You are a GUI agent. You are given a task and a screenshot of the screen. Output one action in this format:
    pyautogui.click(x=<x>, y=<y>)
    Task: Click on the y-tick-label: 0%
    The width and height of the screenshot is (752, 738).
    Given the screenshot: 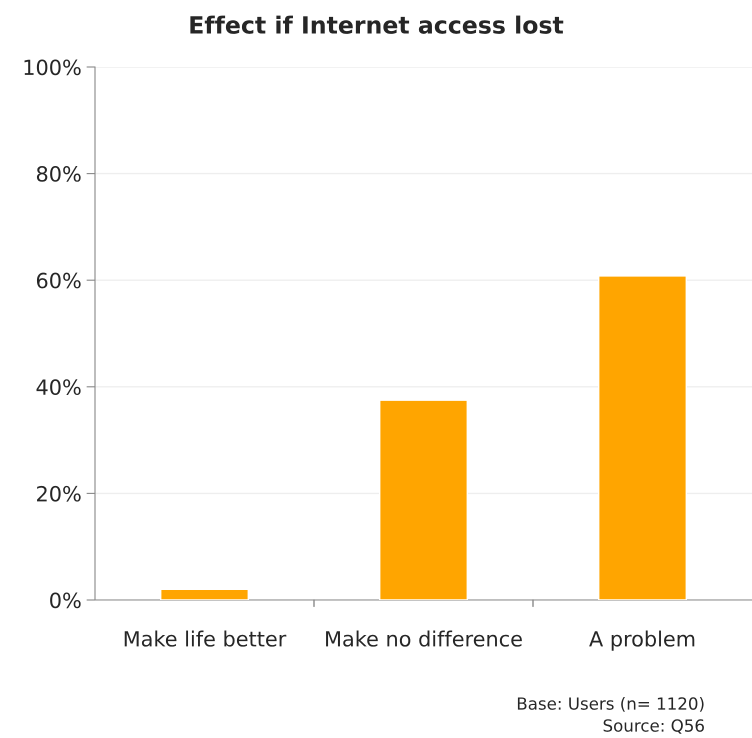 What is the action you would take?
    pyautogui.click(x=65, y=600)
    